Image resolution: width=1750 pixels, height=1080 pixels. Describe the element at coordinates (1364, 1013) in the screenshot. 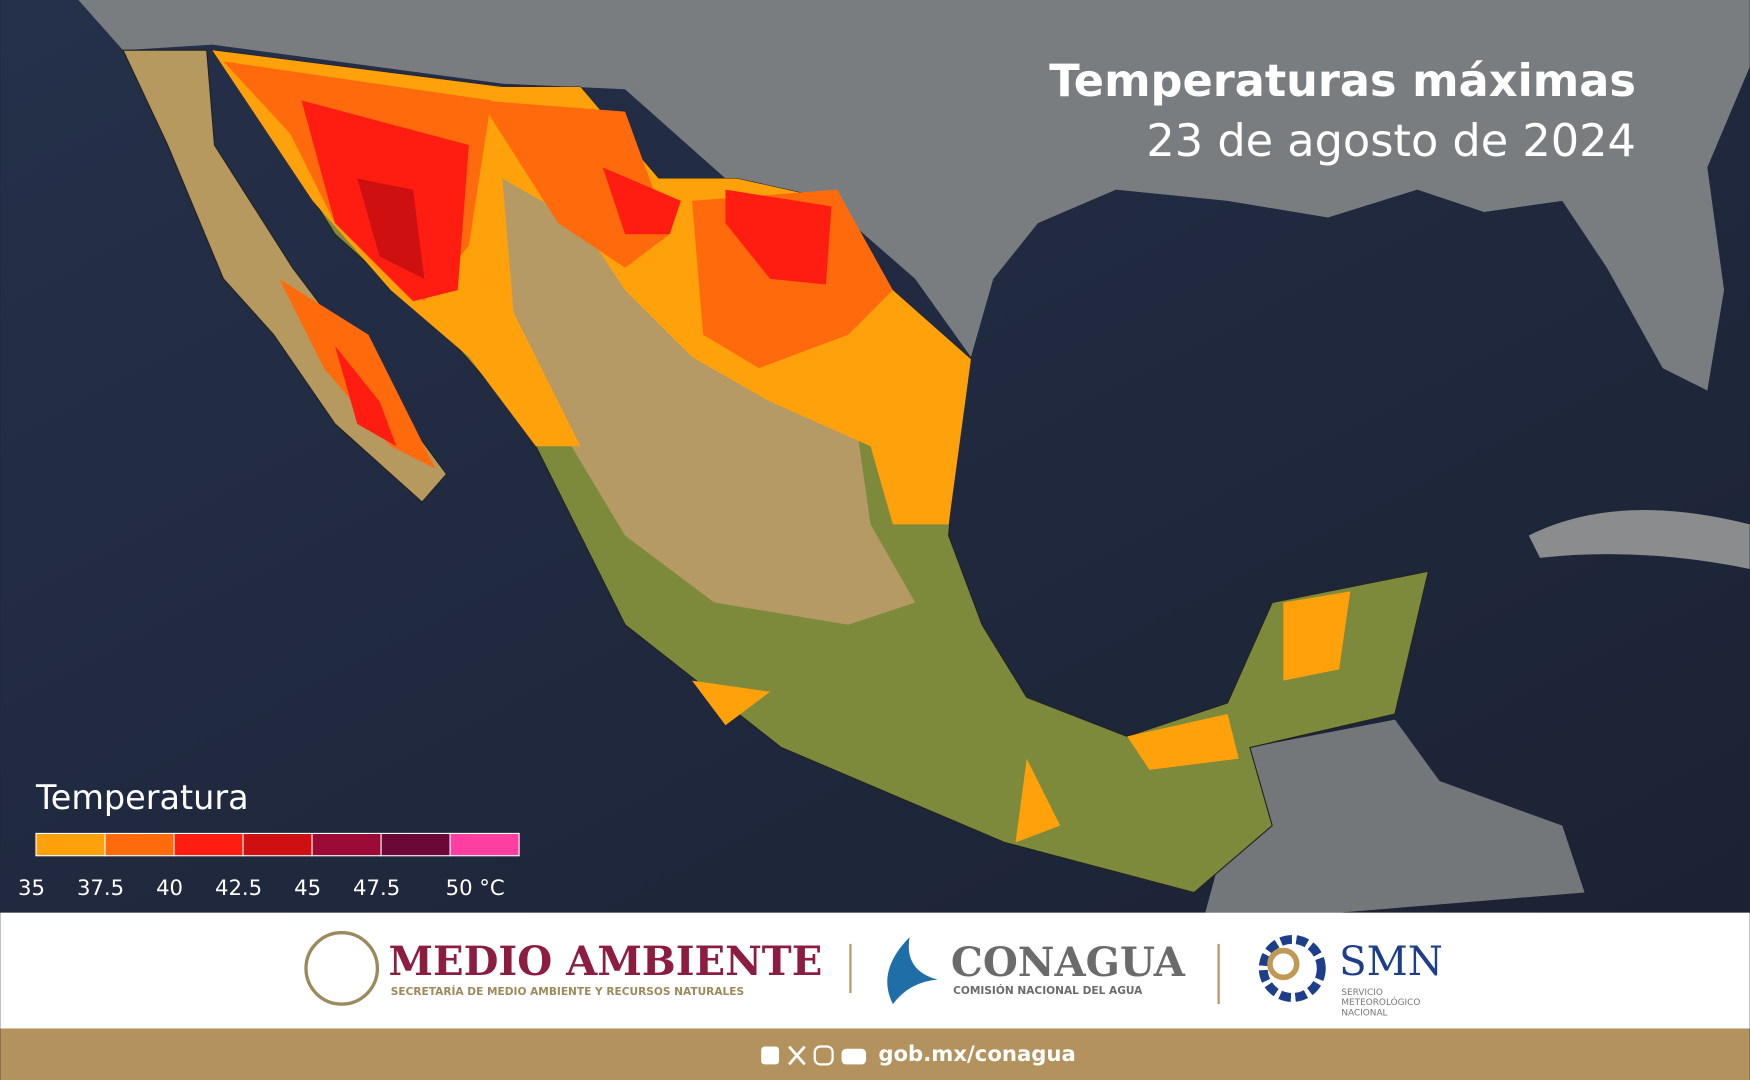

I see `smn-sub: NACIONAL` at that location.